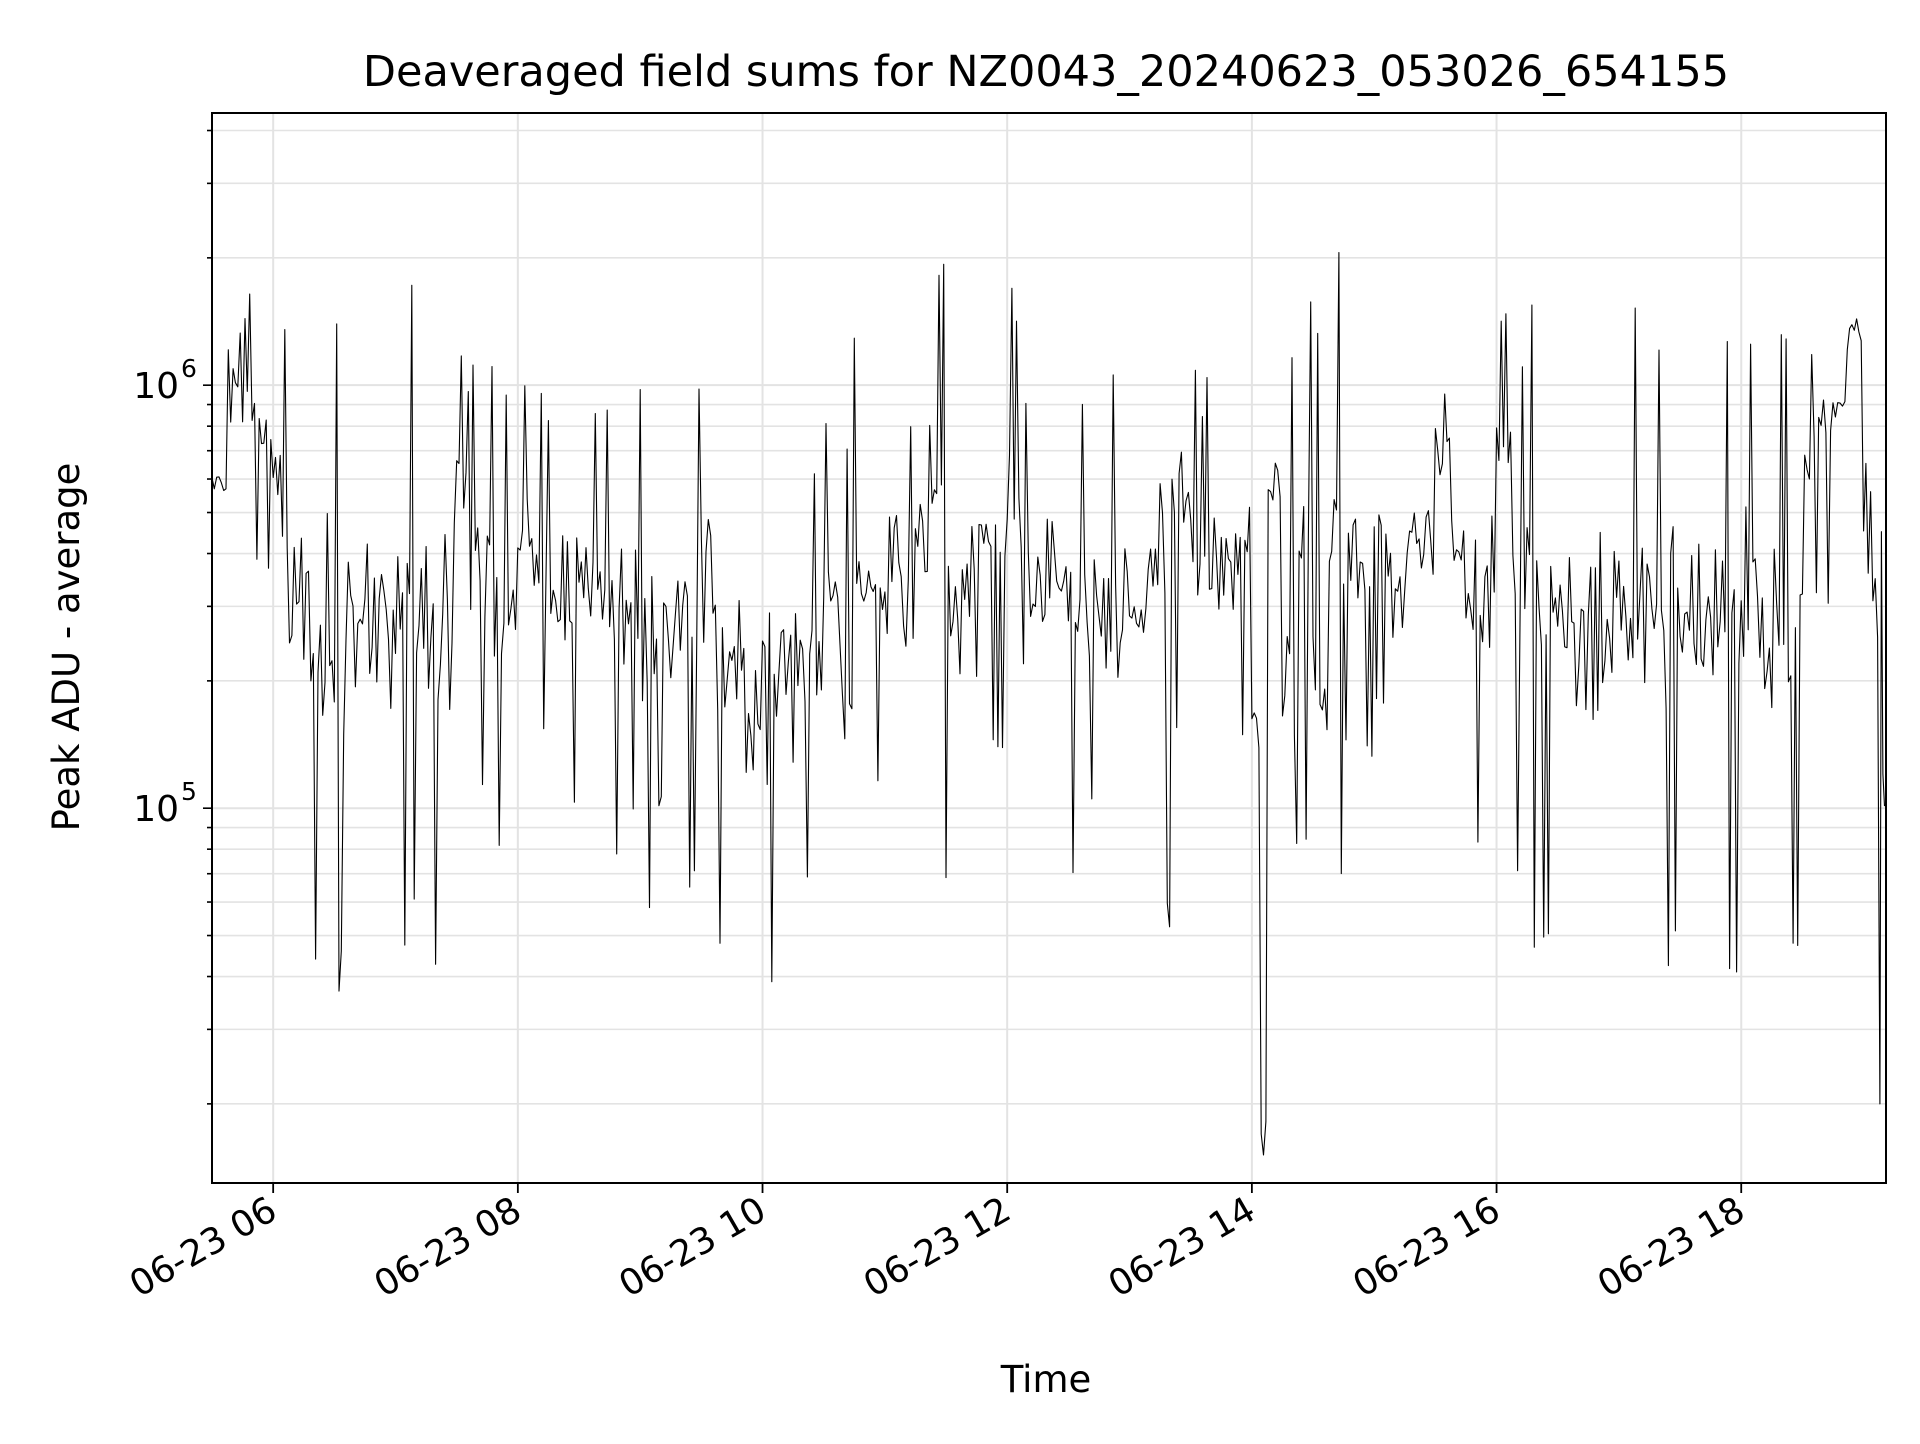 The width and height of the screenshot is (1920, 1444). What do you see at coordinates (1046, 1379) in the screenshot?
I see `x-axis-label: Time` at bounding box center [1046, 1379].